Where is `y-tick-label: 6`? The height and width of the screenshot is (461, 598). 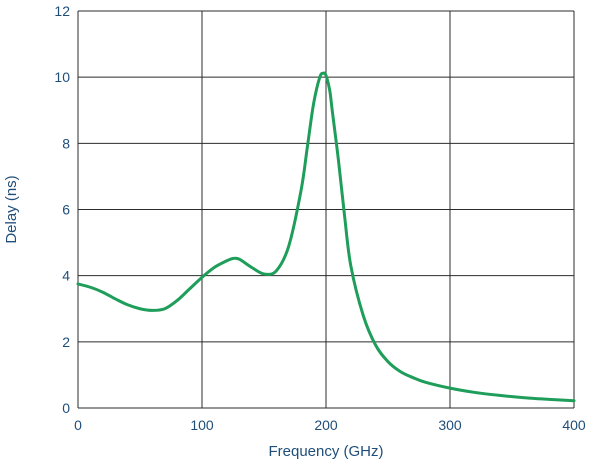
y-tick-label: 6 is located at coordinates (66, 210).